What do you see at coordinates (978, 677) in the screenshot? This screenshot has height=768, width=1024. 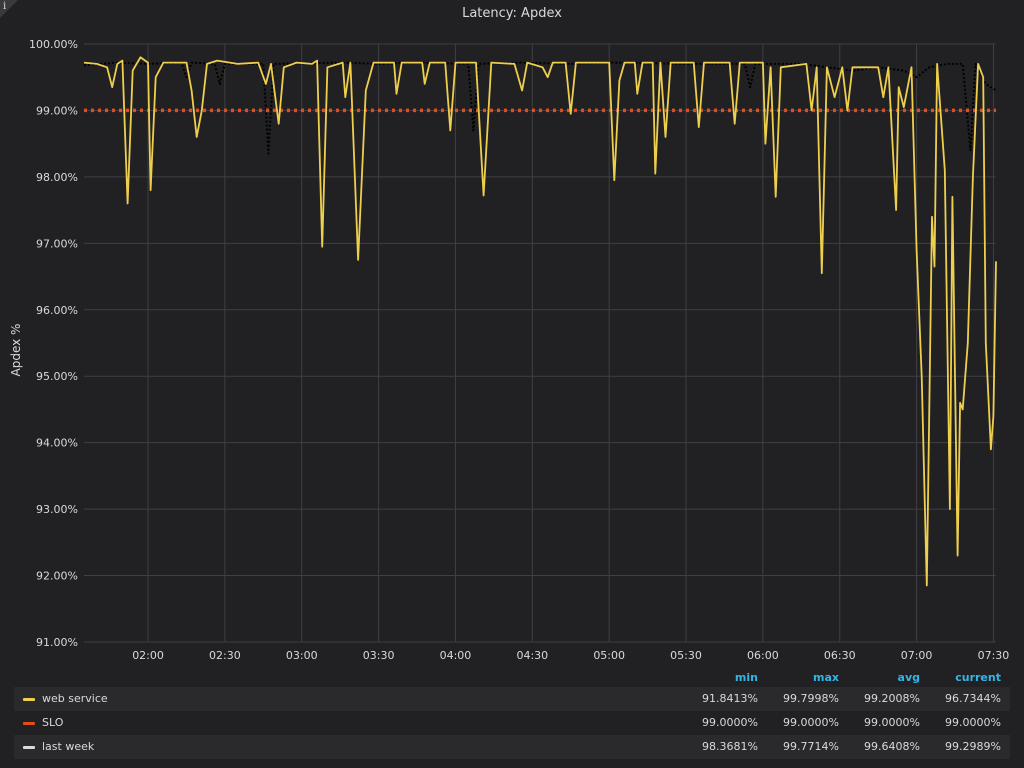 I see `legend-header-current: current` at bounding box center [978, 677].